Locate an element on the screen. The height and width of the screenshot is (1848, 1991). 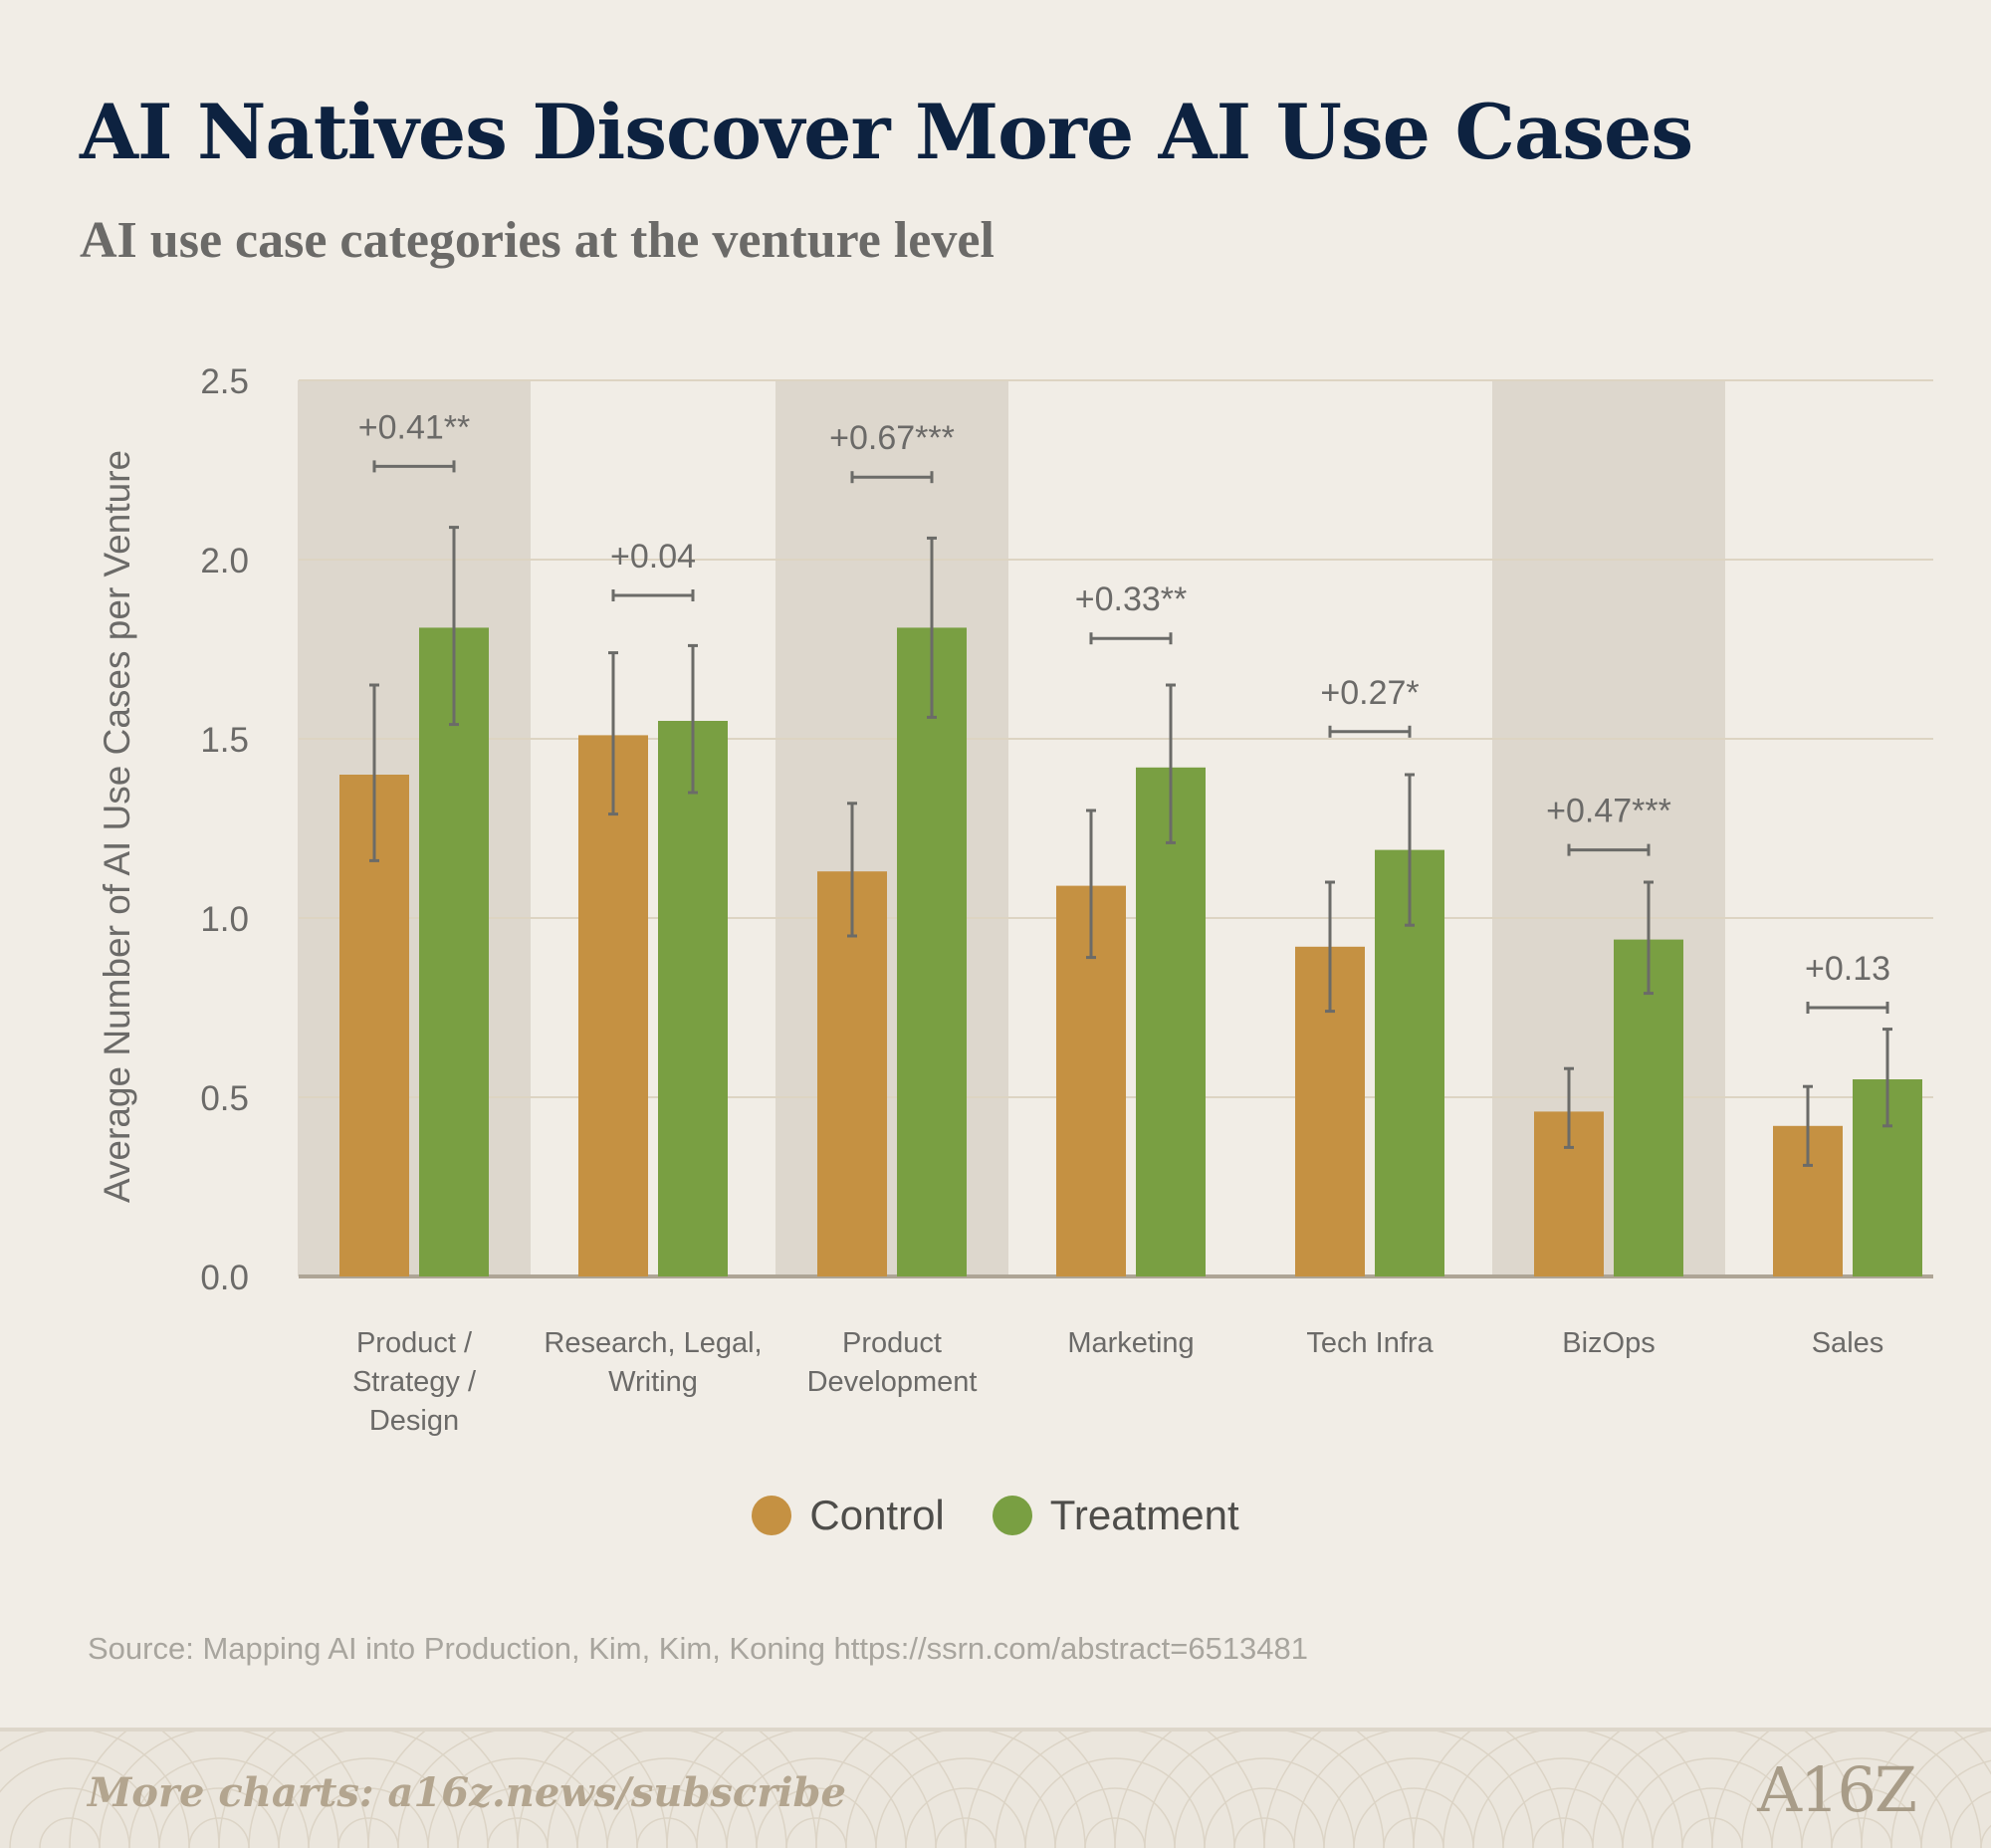
y-tick-label: 1.5 is located at coordinates (225, 740).